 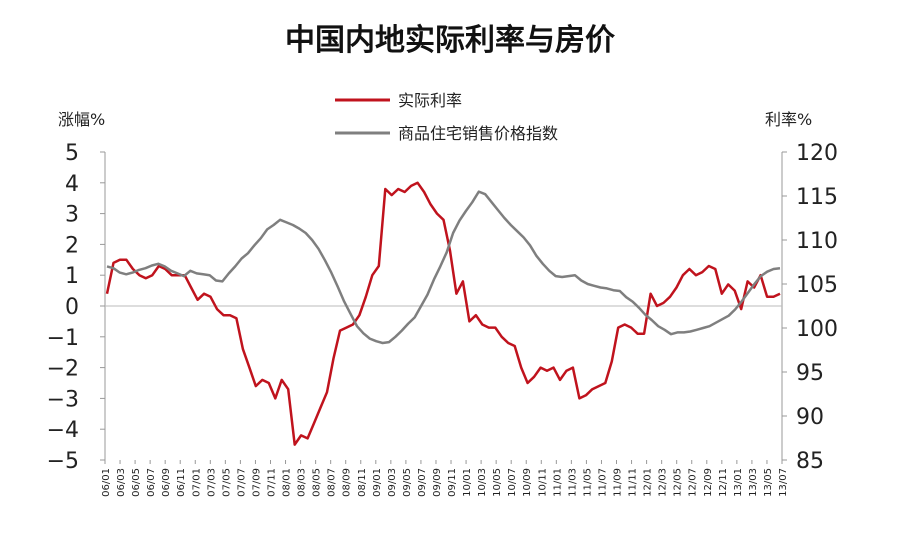 I want to click on left-tick-label: 2, so click(x=72, y=245).